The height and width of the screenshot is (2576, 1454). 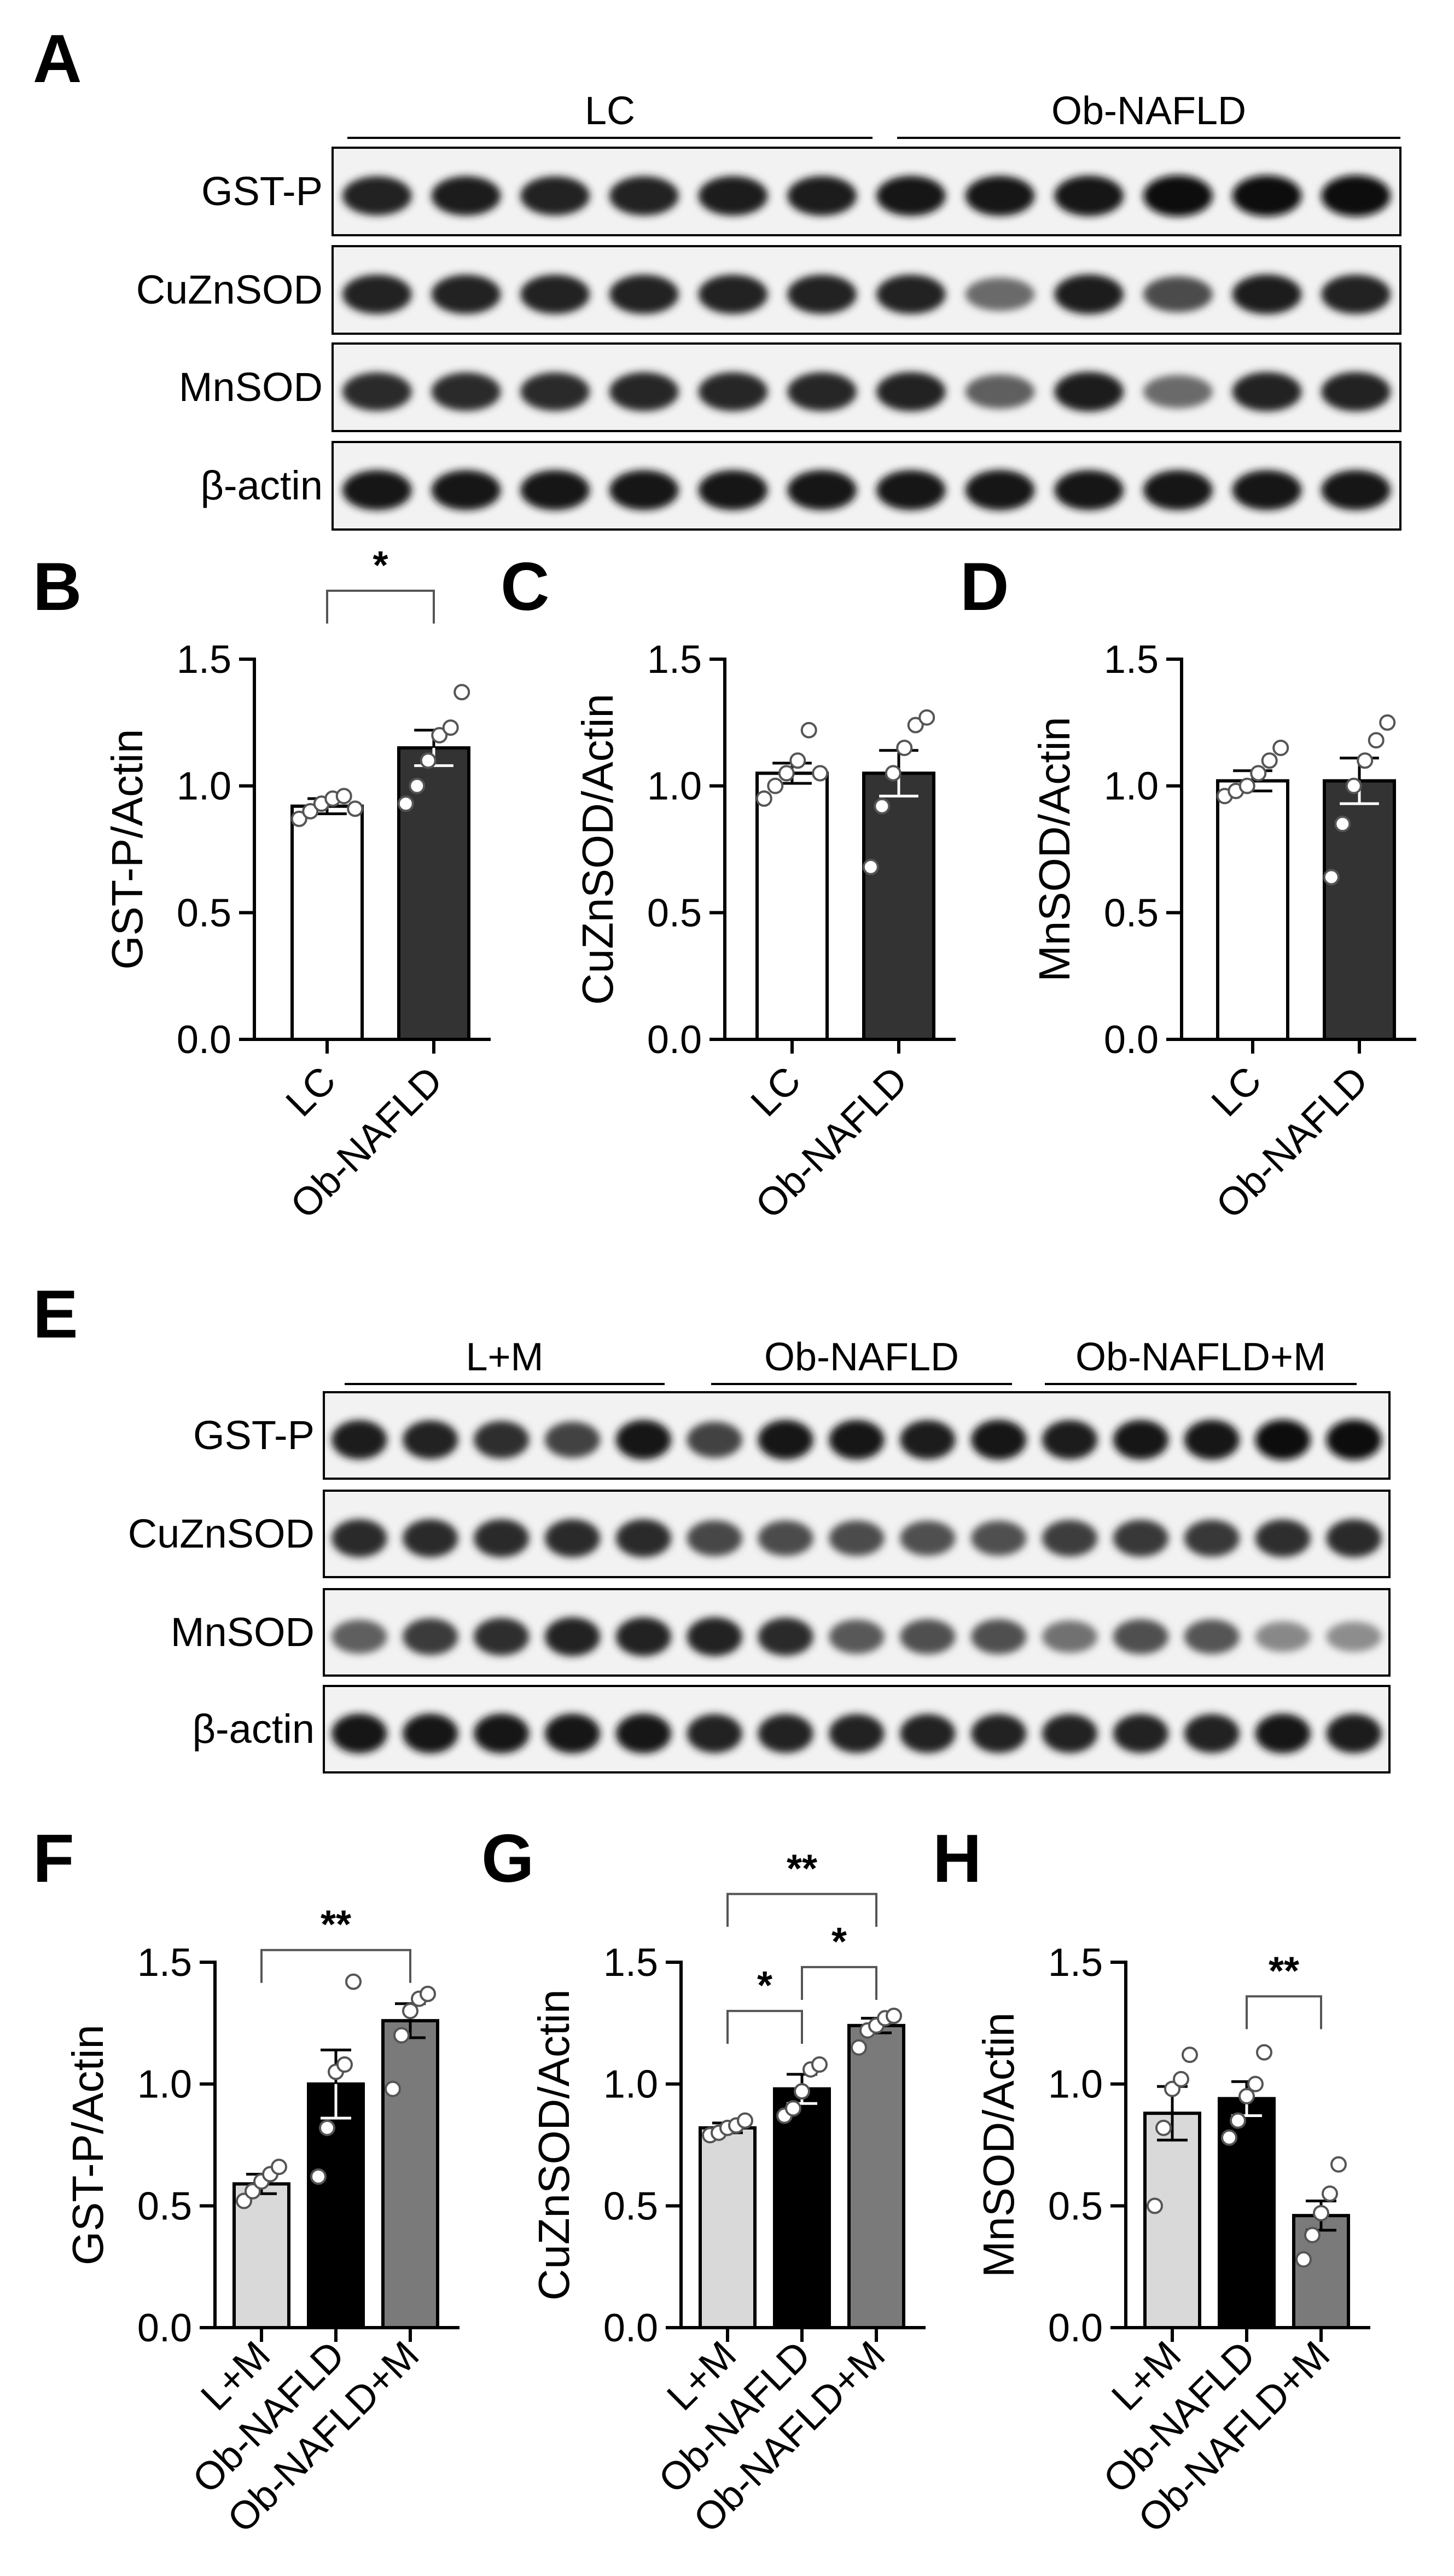 What do you see at coordinates (998, 2145) in the screenshot?
I see `y-axis-label: MnSOD/Actin` at bounding box center [998, 2145].